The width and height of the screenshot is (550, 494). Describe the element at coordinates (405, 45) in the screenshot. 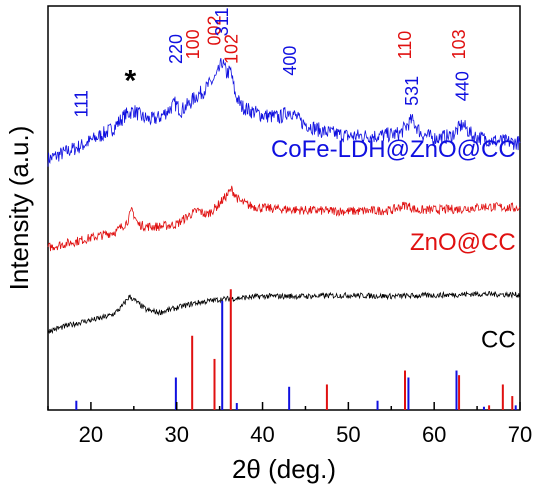

I see `peak-label: 110` at that location.